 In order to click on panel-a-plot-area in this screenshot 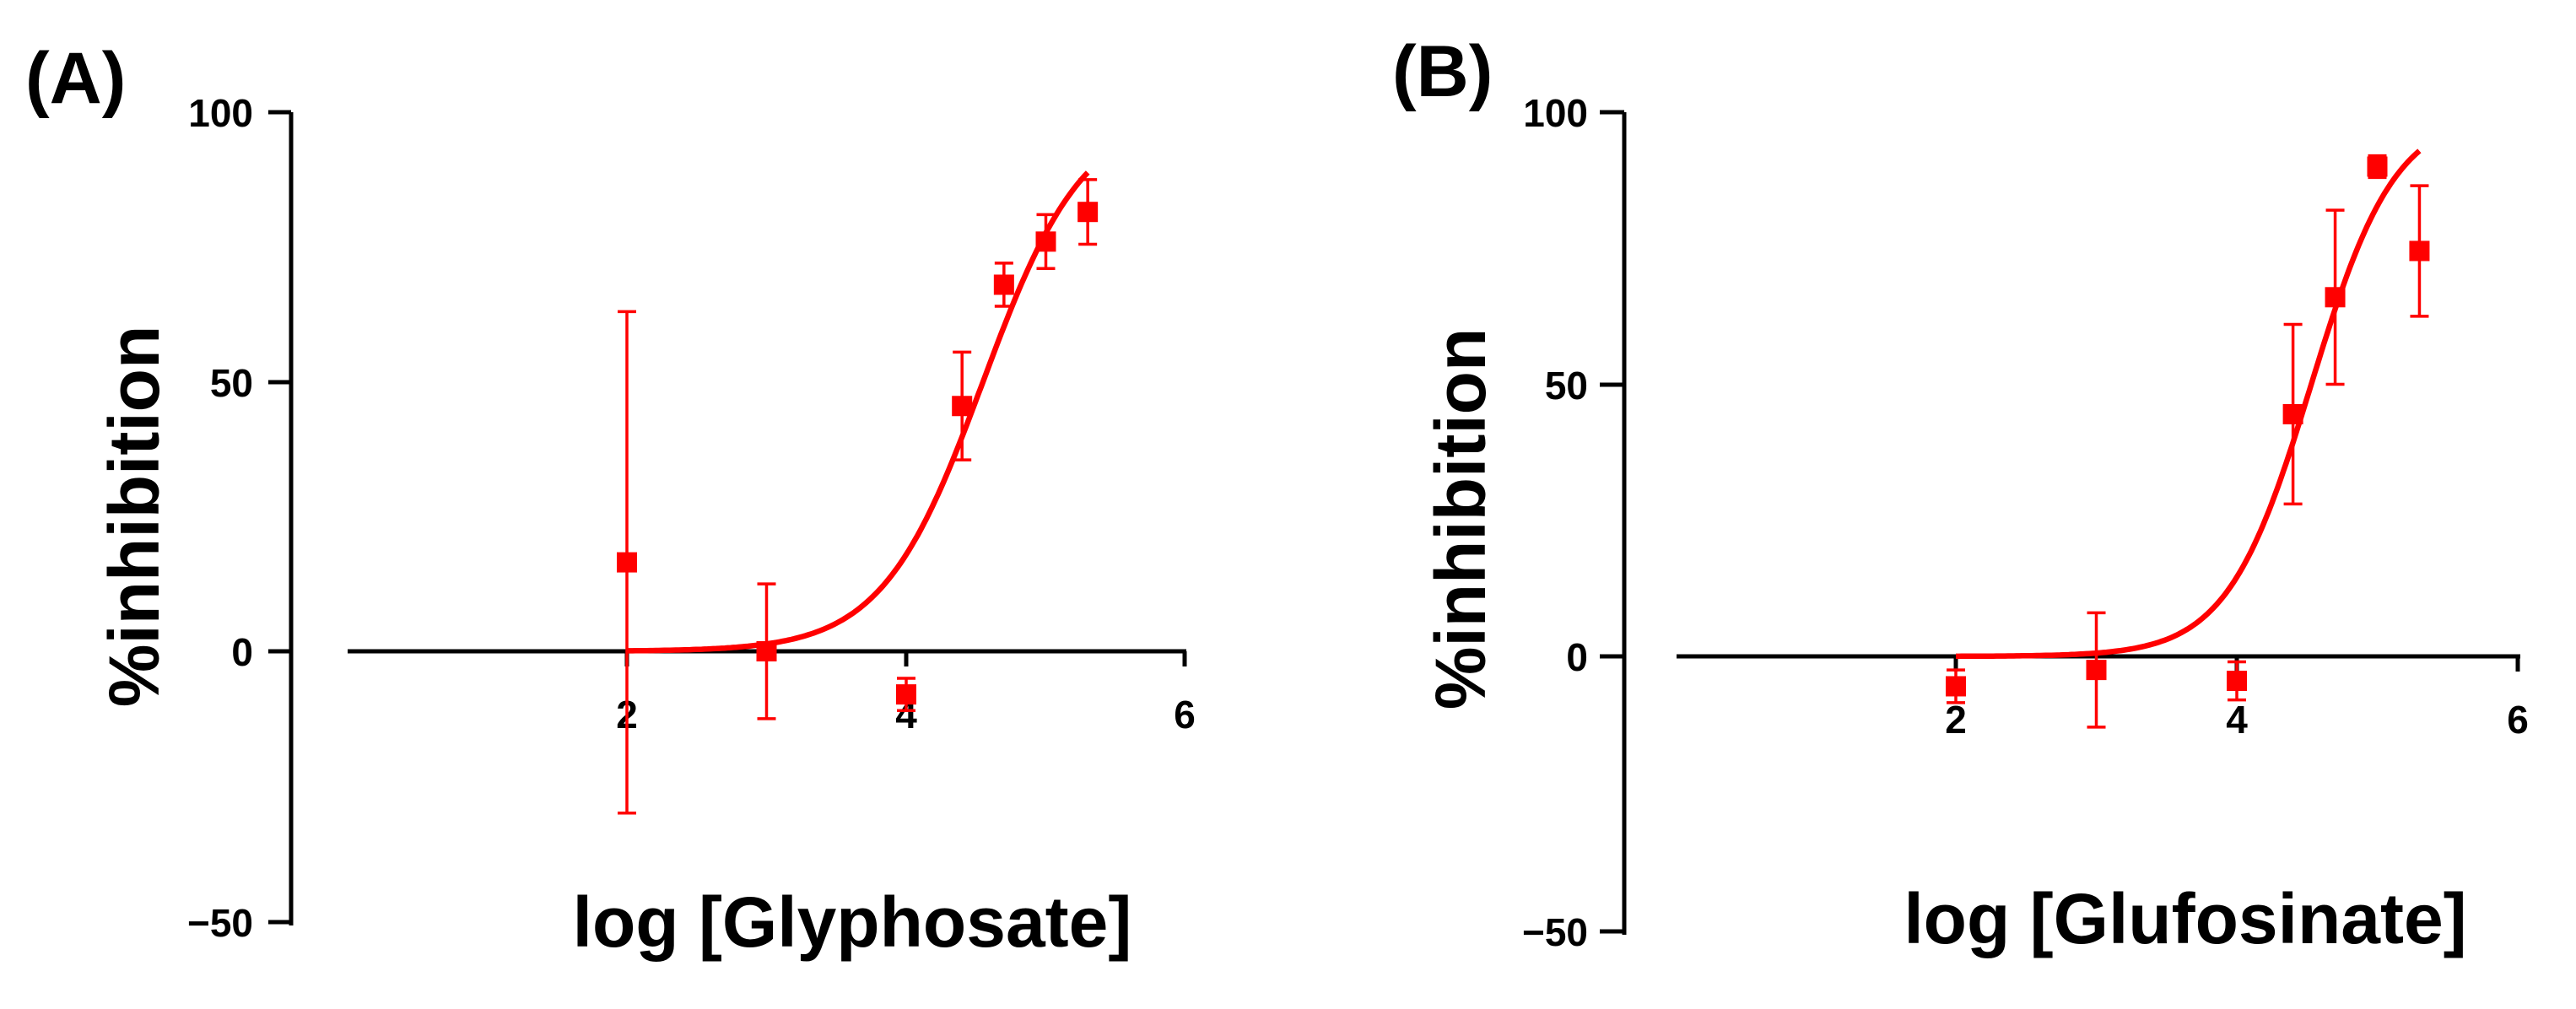, I will do `click(858, 492)`.